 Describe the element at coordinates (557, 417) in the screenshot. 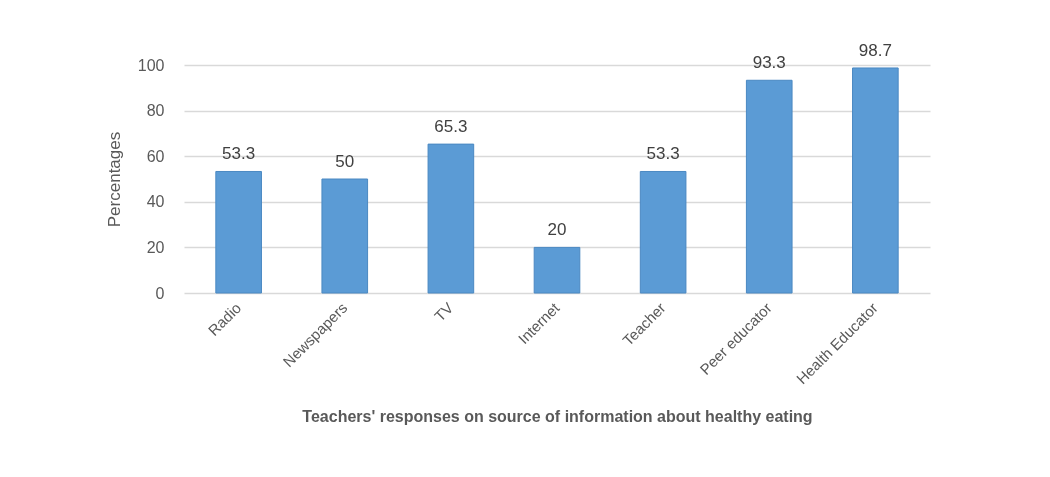

I see `x-axis-title: Teachers' responses on source of information about healthy eating` at that location.